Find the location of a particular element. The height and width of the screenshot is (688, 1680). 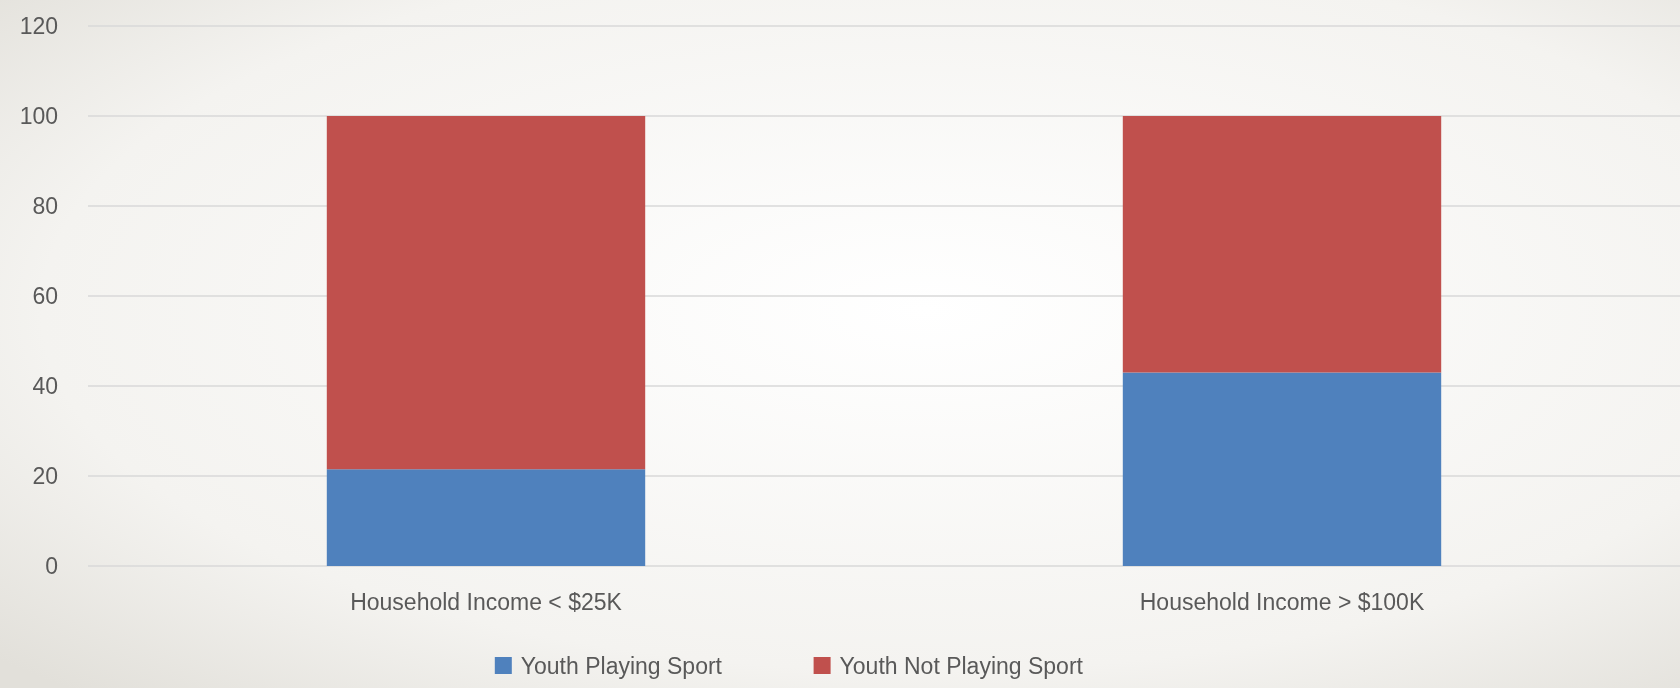

legend-label: Youth Not Playing Sport is located at coordinates (961, 666).